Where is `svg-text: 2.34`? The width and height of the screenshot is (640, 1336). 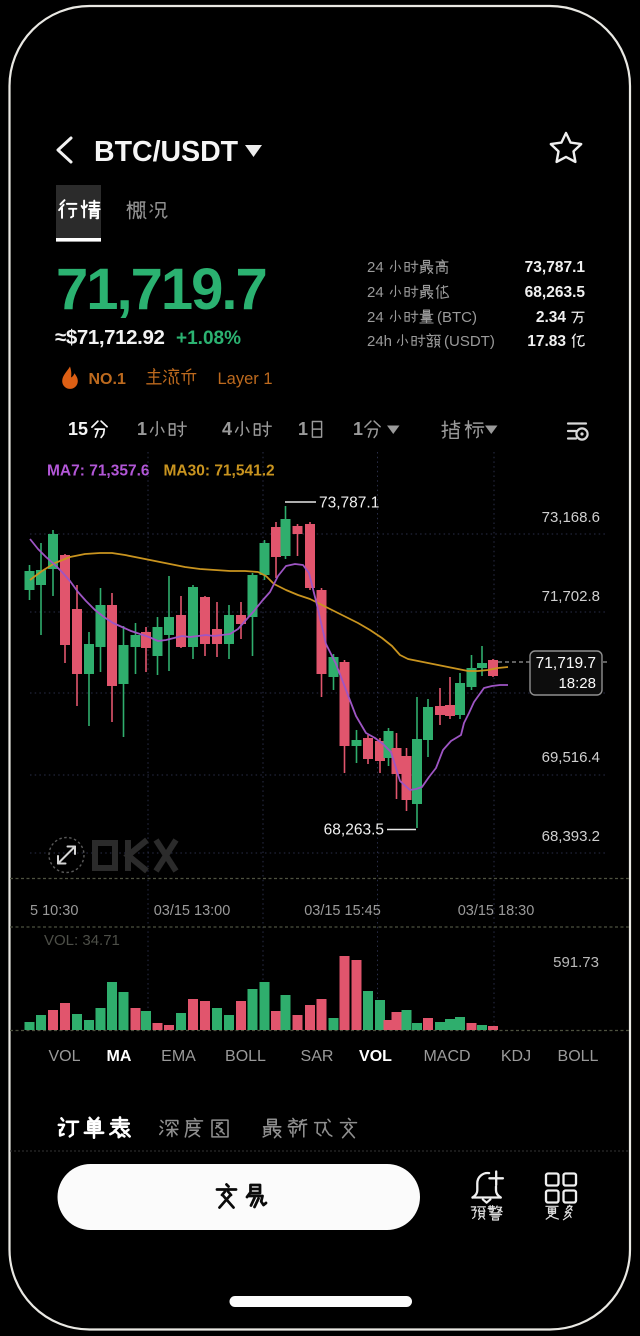
svg-text: 2.34 is located at coordinates (551, 317).